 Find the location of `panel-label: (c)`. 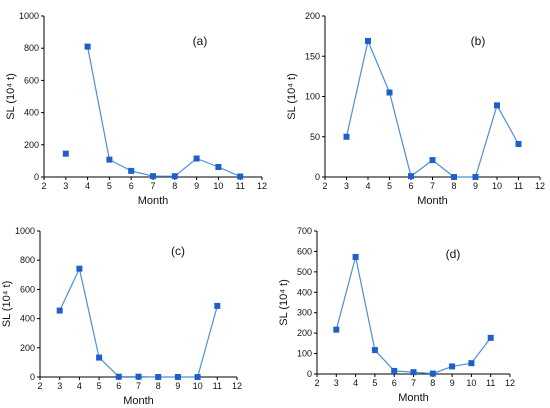

panel-label: (c) is located at coordinates (178, 251).